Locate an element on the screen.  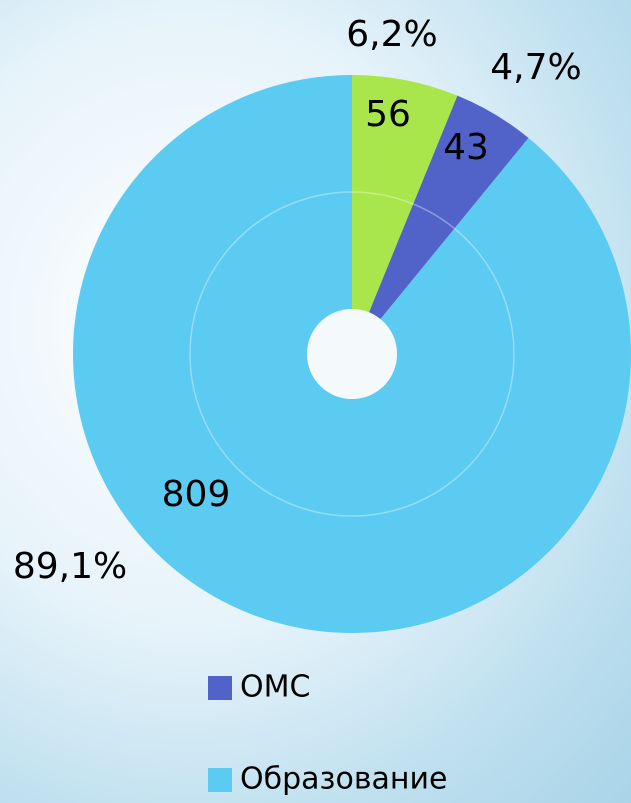
value-label: 809 is located at coordinates (196, 494).